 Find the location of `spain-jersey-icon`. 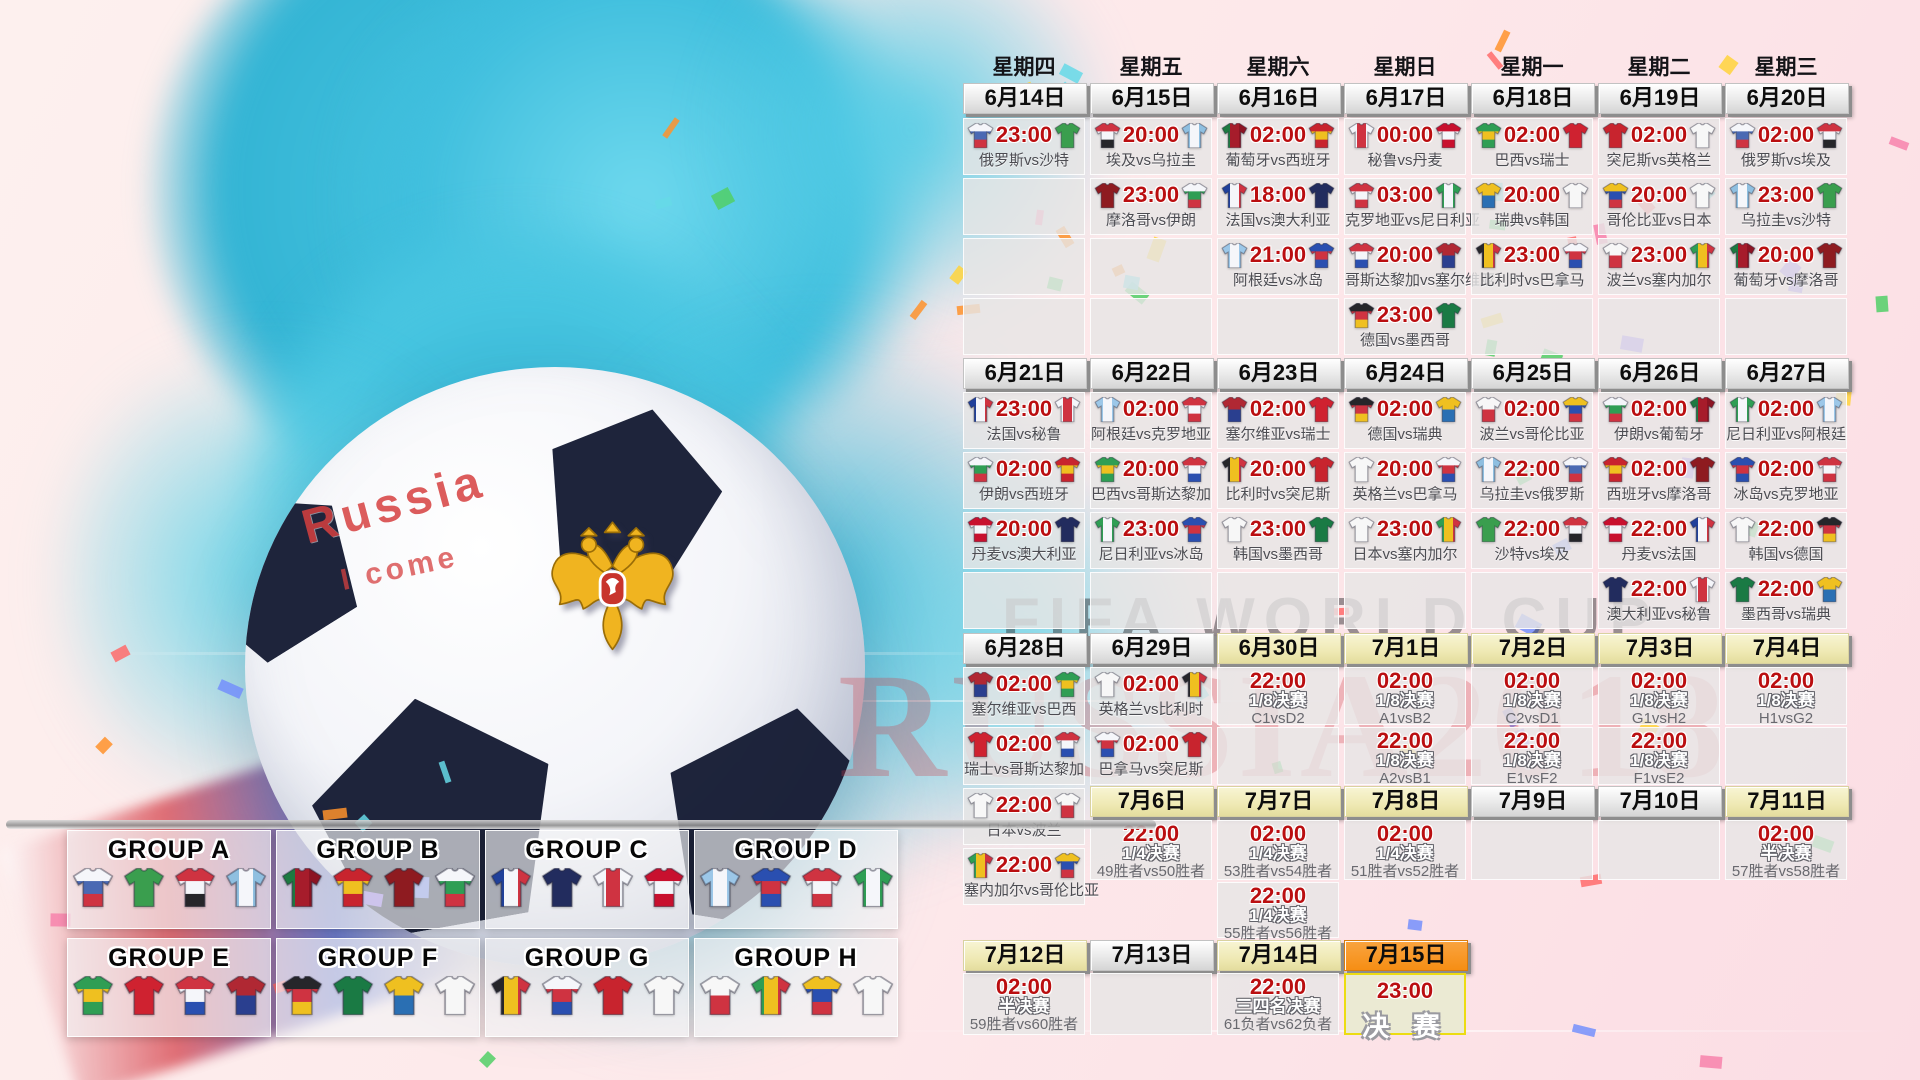

spain-jersey-icon is located at coordinates (352, 887).